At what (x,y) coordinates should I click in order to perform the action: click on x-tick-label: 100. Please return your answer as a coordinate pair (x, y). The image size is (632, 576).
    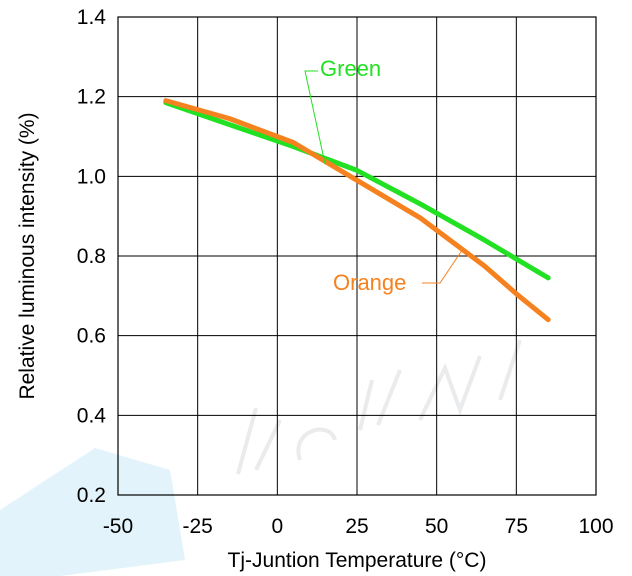
    Looking at the image, I should click on (595, 526).